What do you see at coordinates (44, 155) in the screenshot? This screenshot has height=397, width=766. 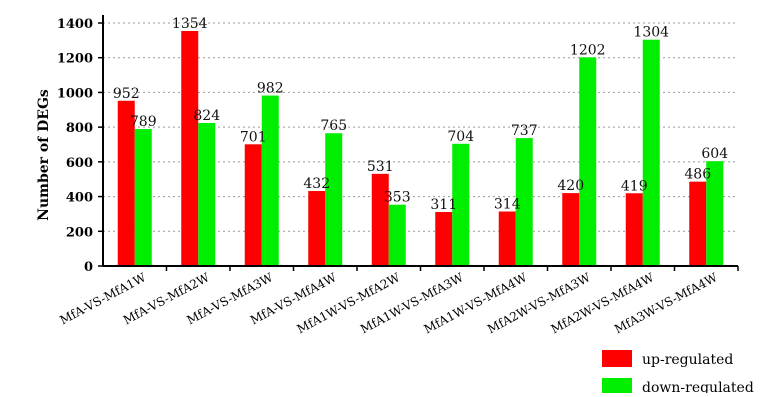 I see `y-axis-title: Number of DEGs` at bounding box center [44, 155].